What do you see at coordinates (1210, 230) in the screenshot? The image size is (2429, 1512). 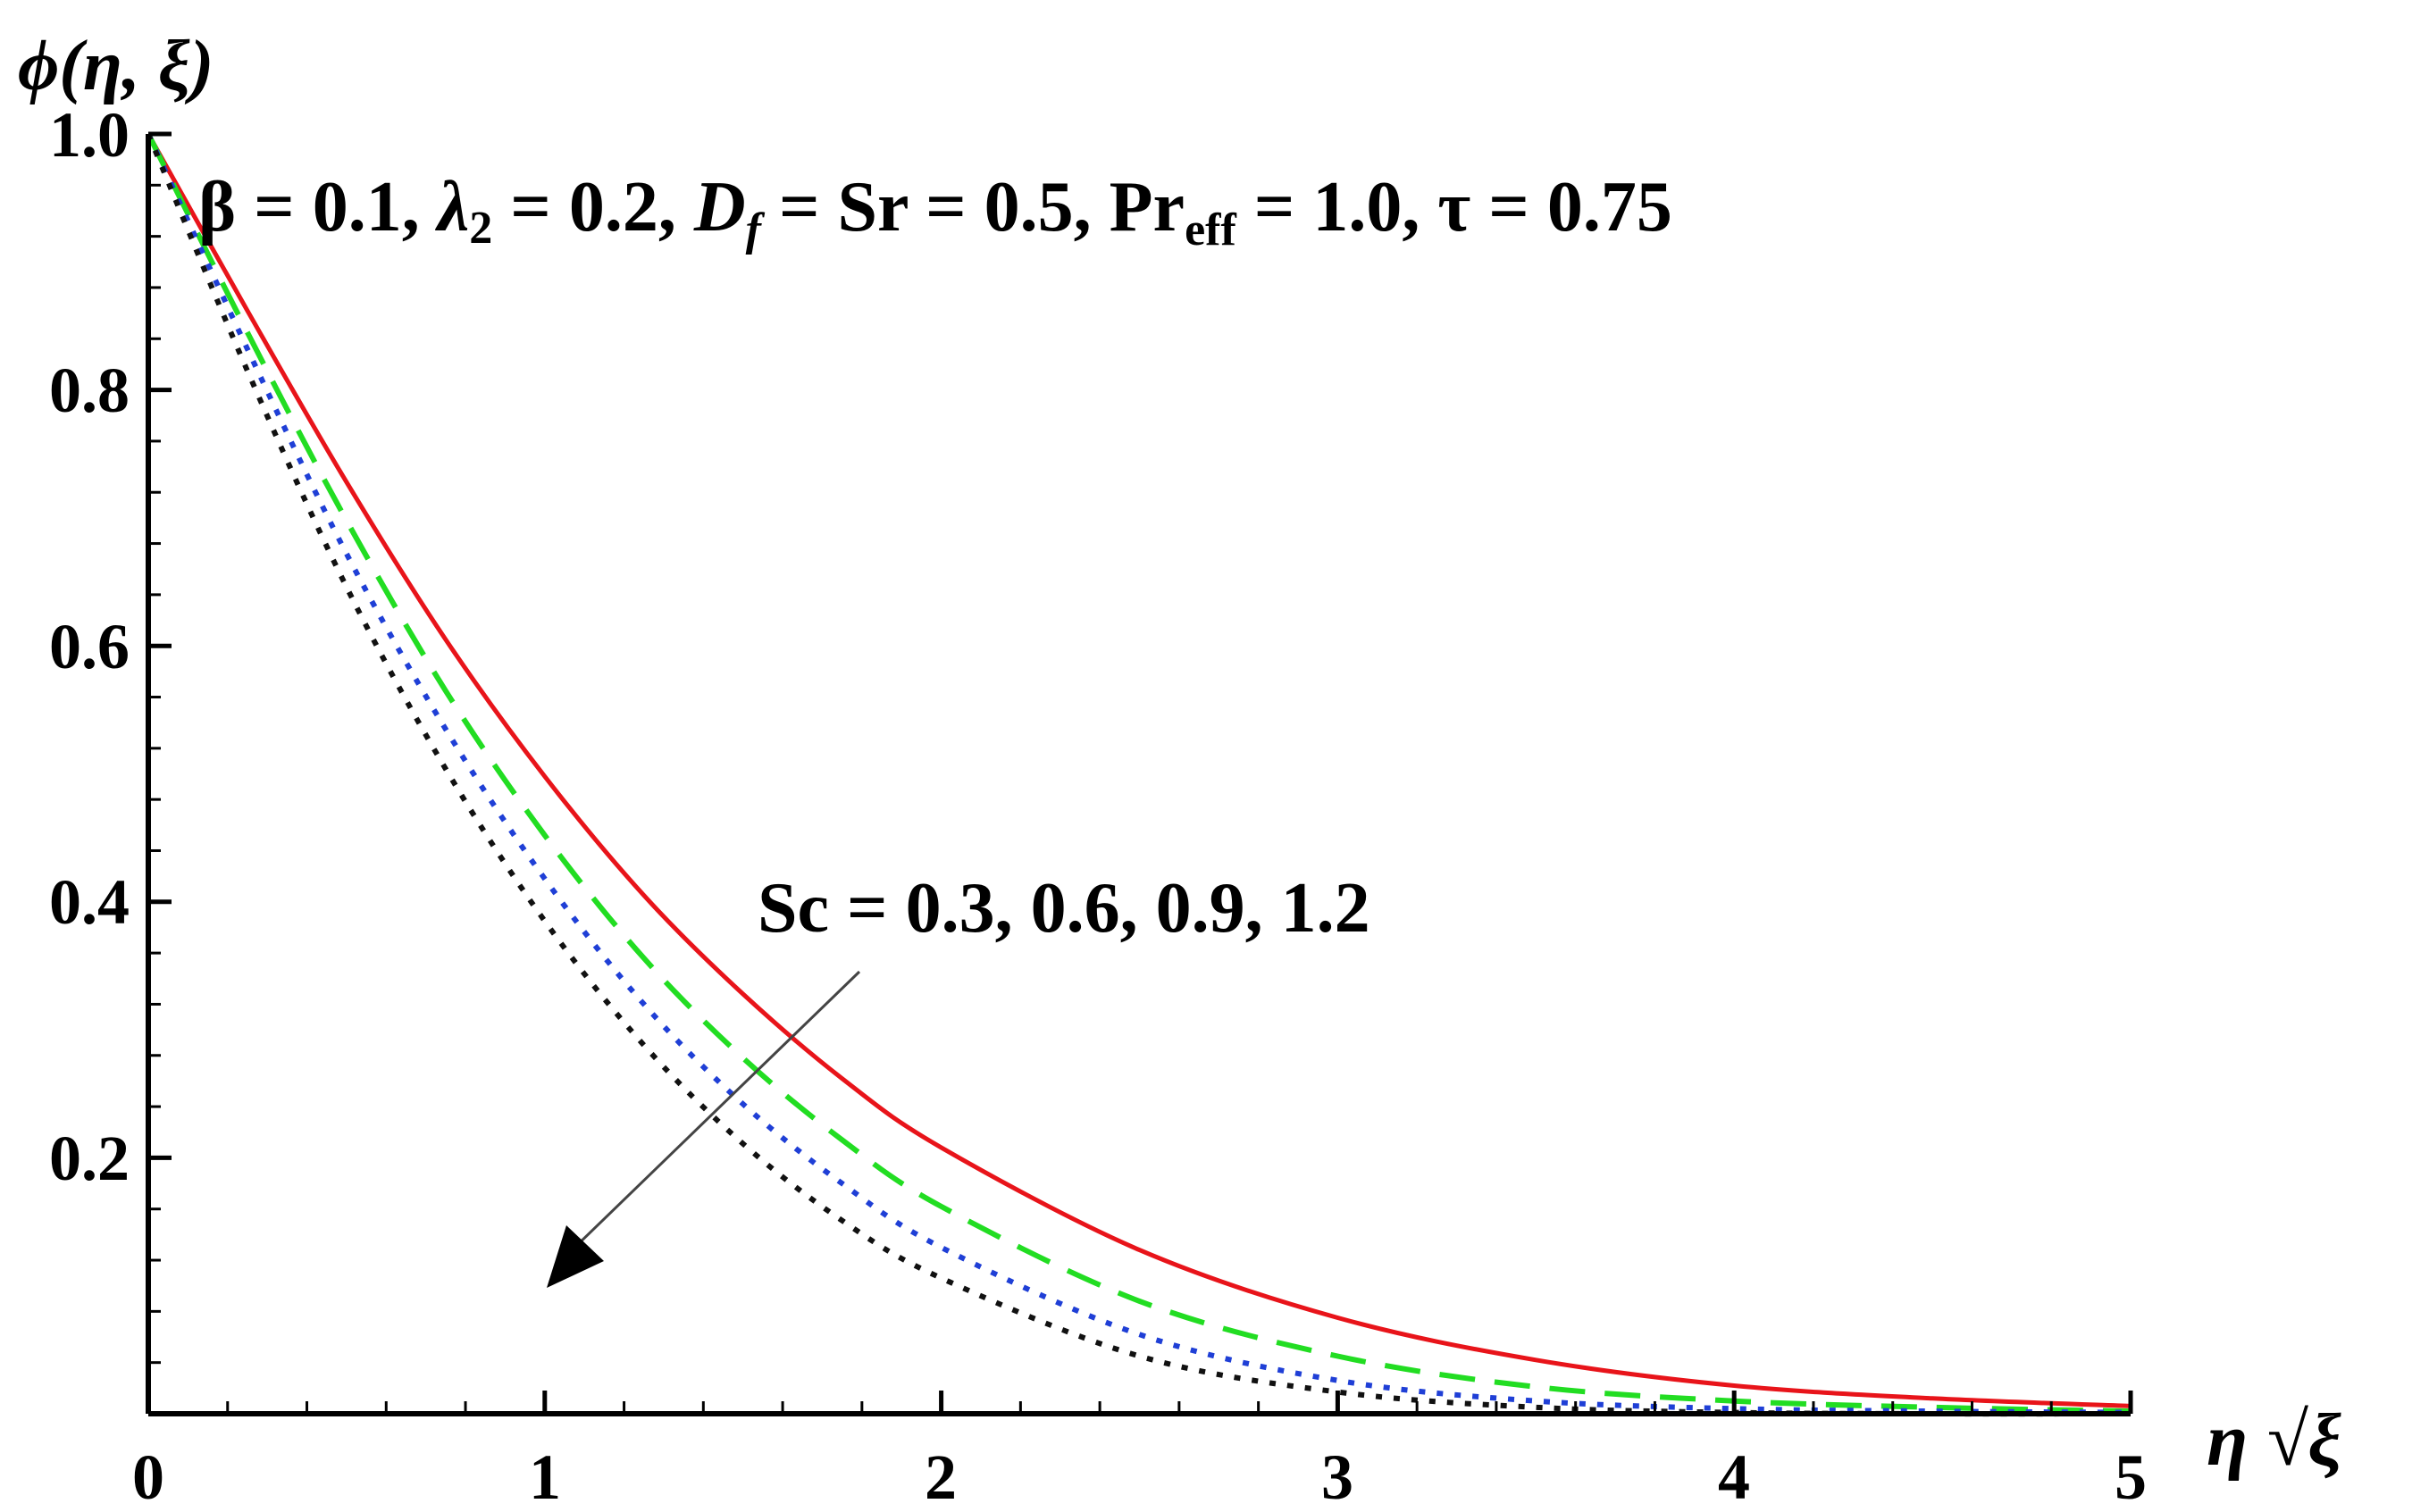 I see `params-pr-sub: eff` at bounding box center [1210, 230].